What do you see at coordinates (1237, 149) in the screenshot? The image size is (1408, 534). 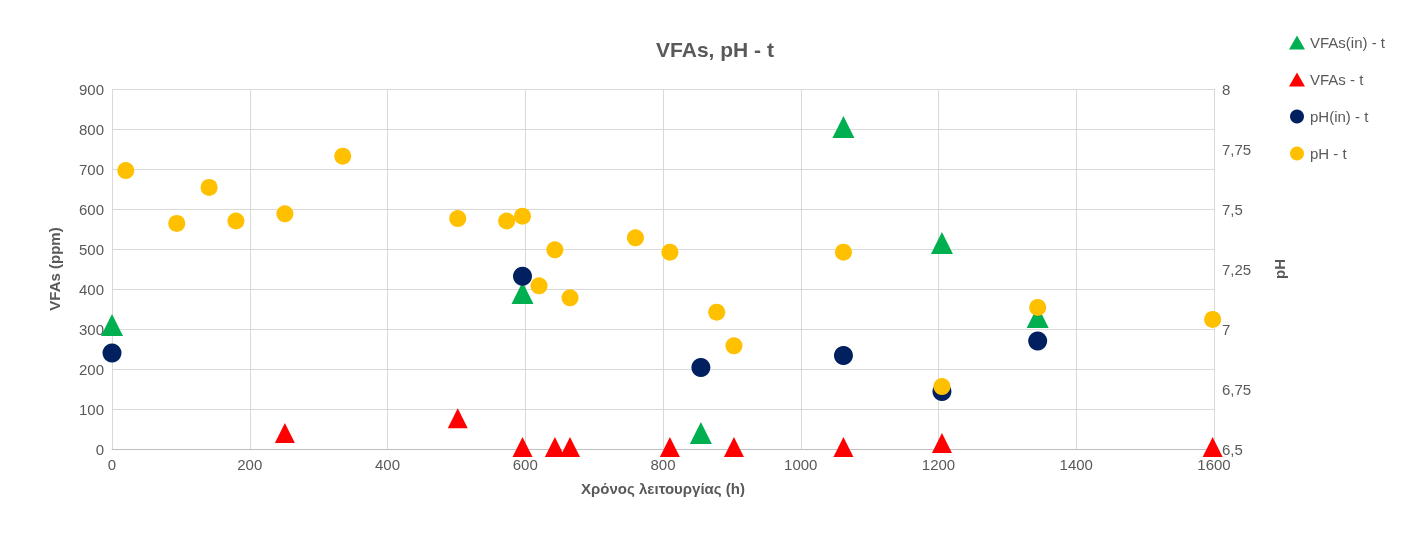 I see `y2-tick-label: 7,75` at bounding box center [1237, 149].